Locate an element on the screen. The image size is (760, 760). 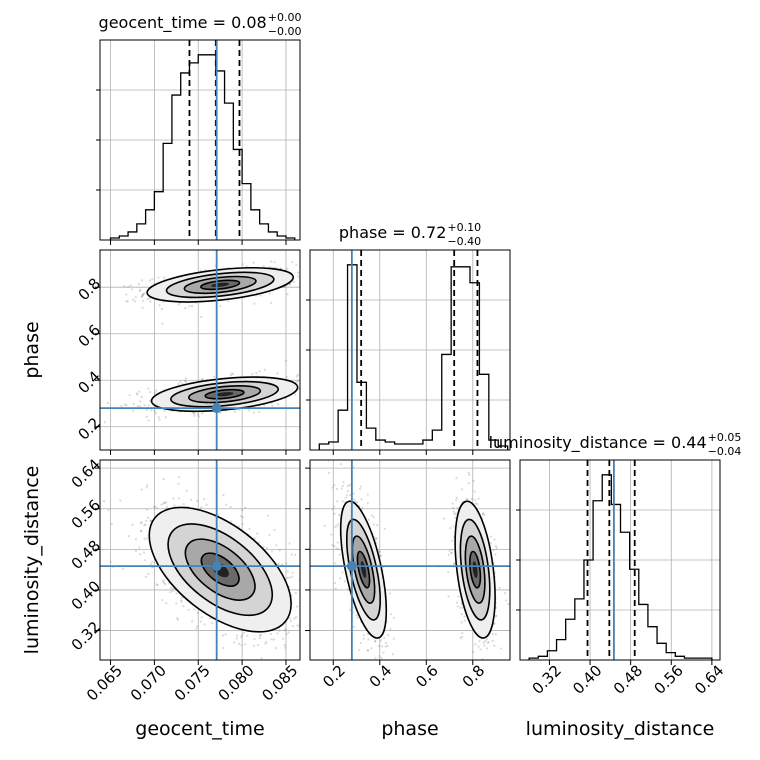
pair-panel-phase-luminosity_distance is located at coordinates (408, 580).